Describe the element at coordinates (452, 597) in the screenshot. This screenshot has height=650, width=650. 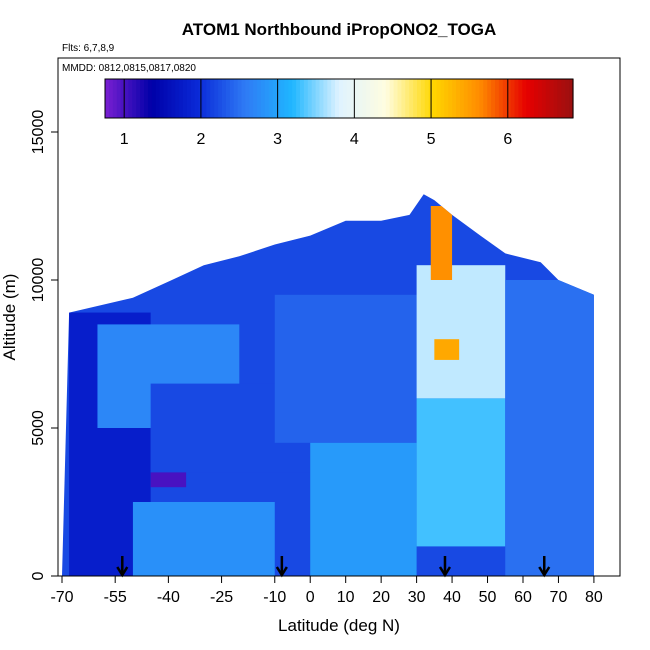
I see `x-tick-label: 40` at that location.